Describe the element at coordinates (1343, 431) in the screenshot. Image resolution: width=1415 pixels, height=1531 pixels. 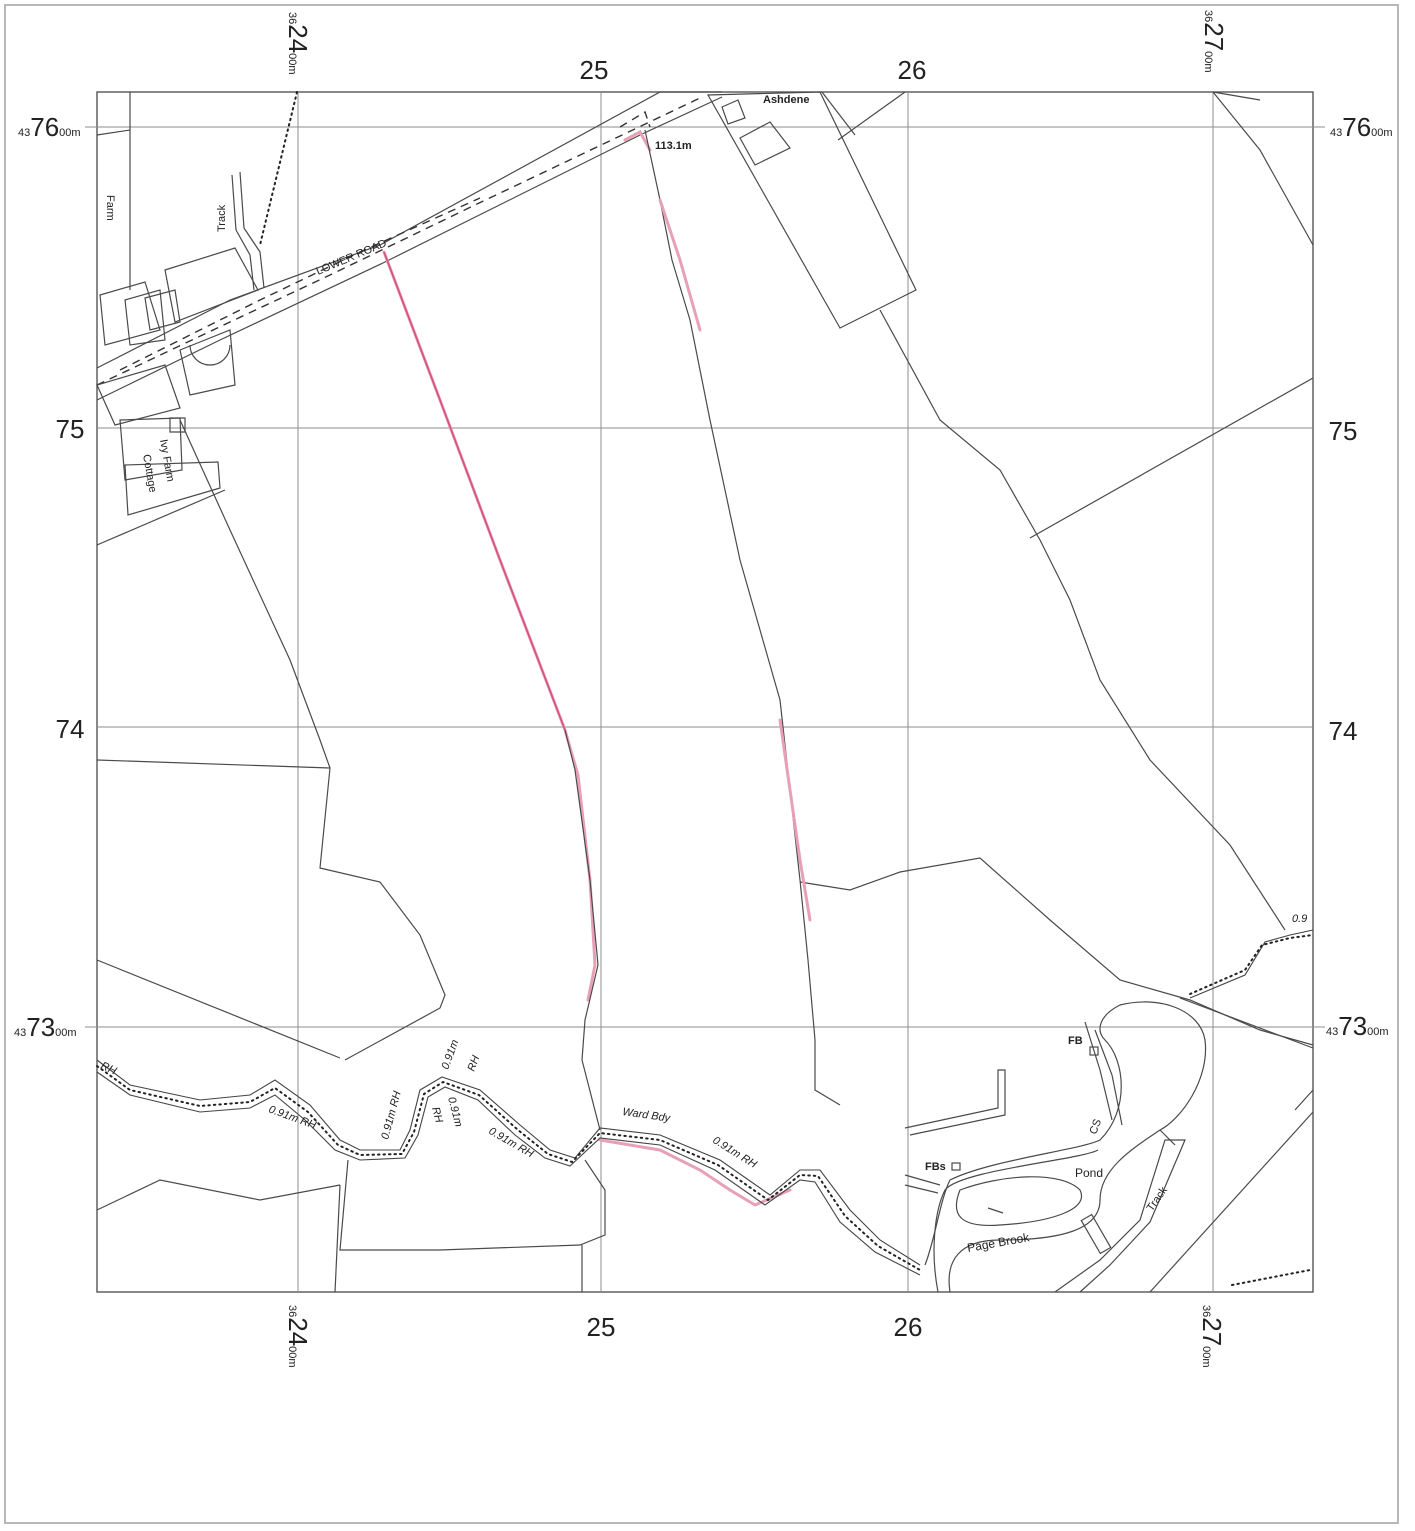
I see `grid-label-right-75: 75` at that location.